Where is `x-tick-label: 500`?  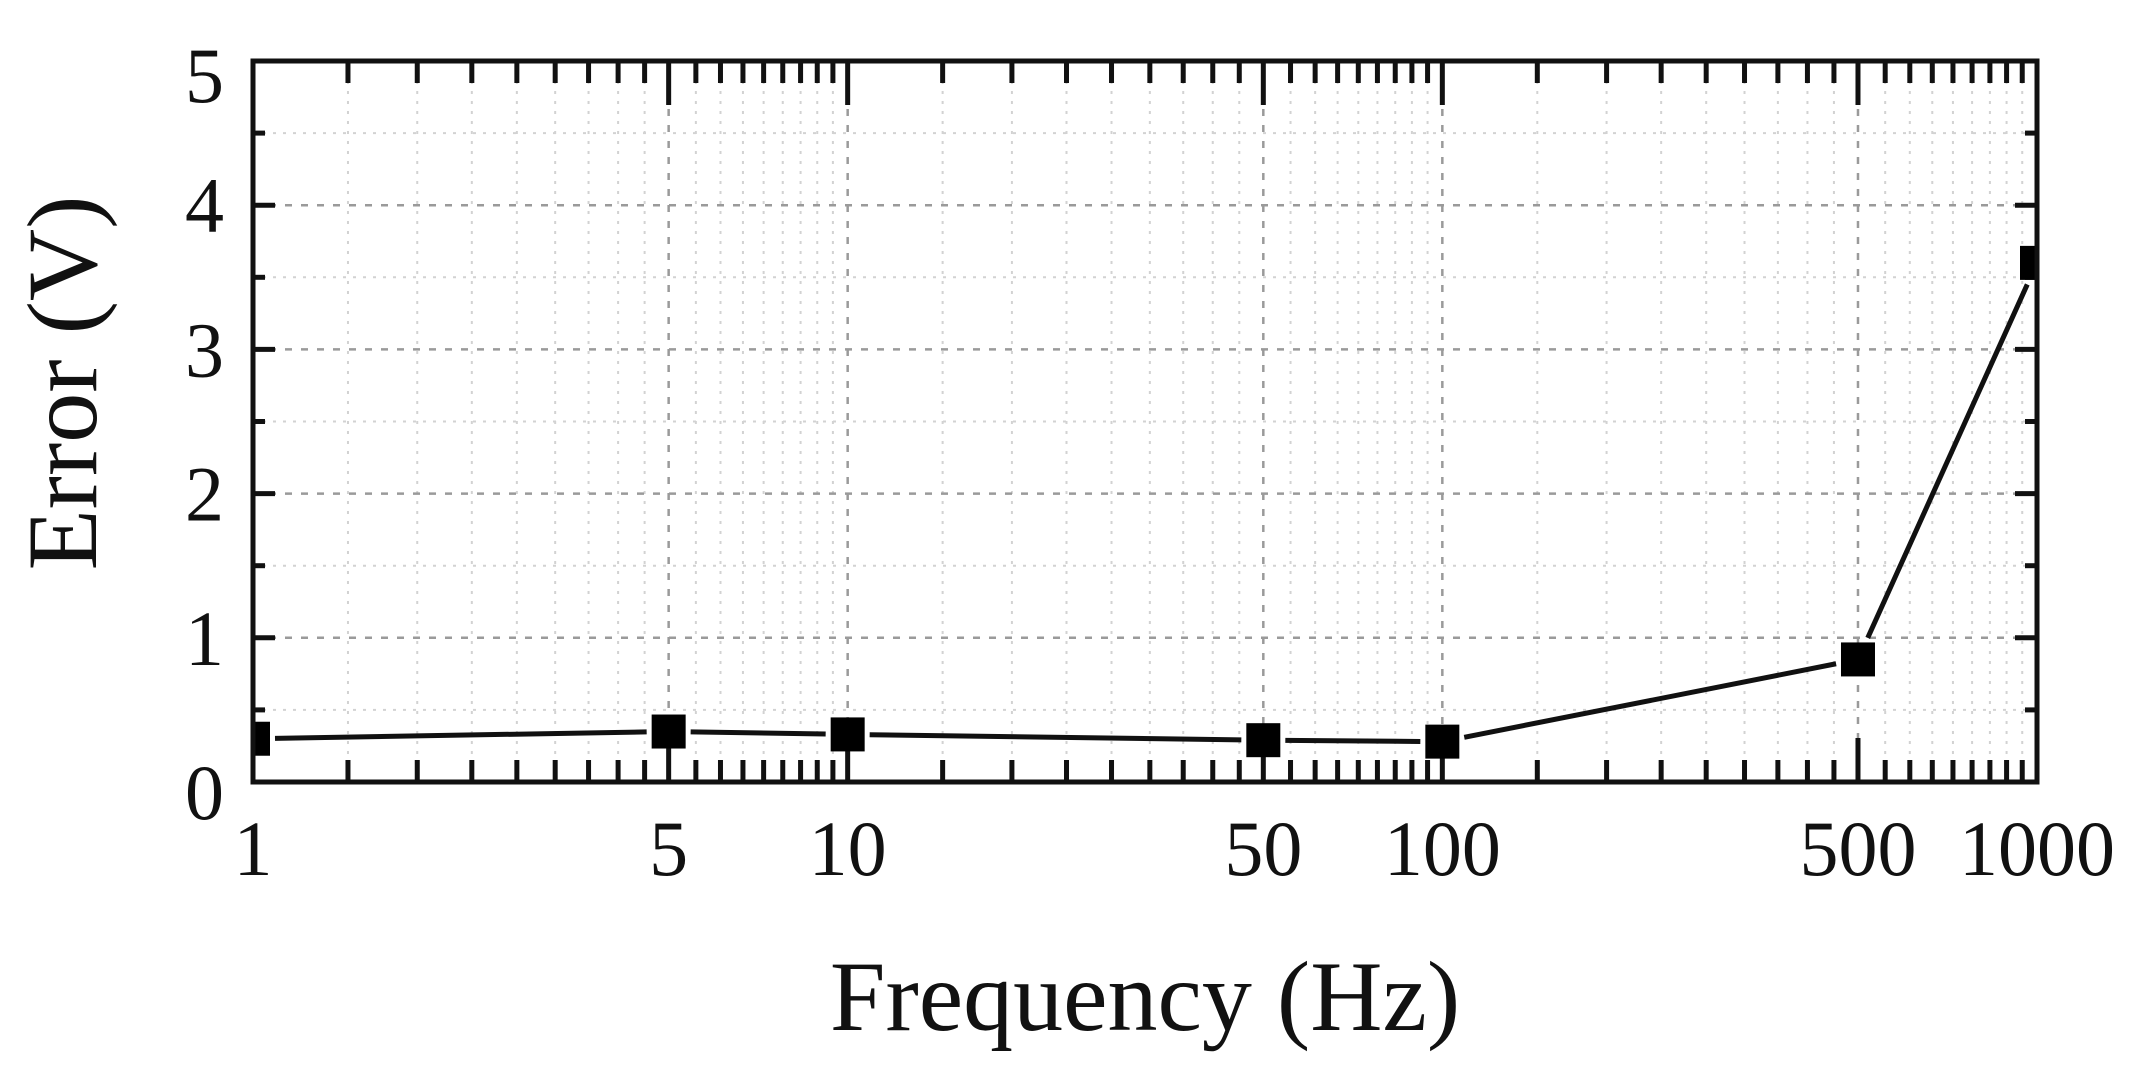 x-tick-label: 500 is located at coordinates (1857, 848).